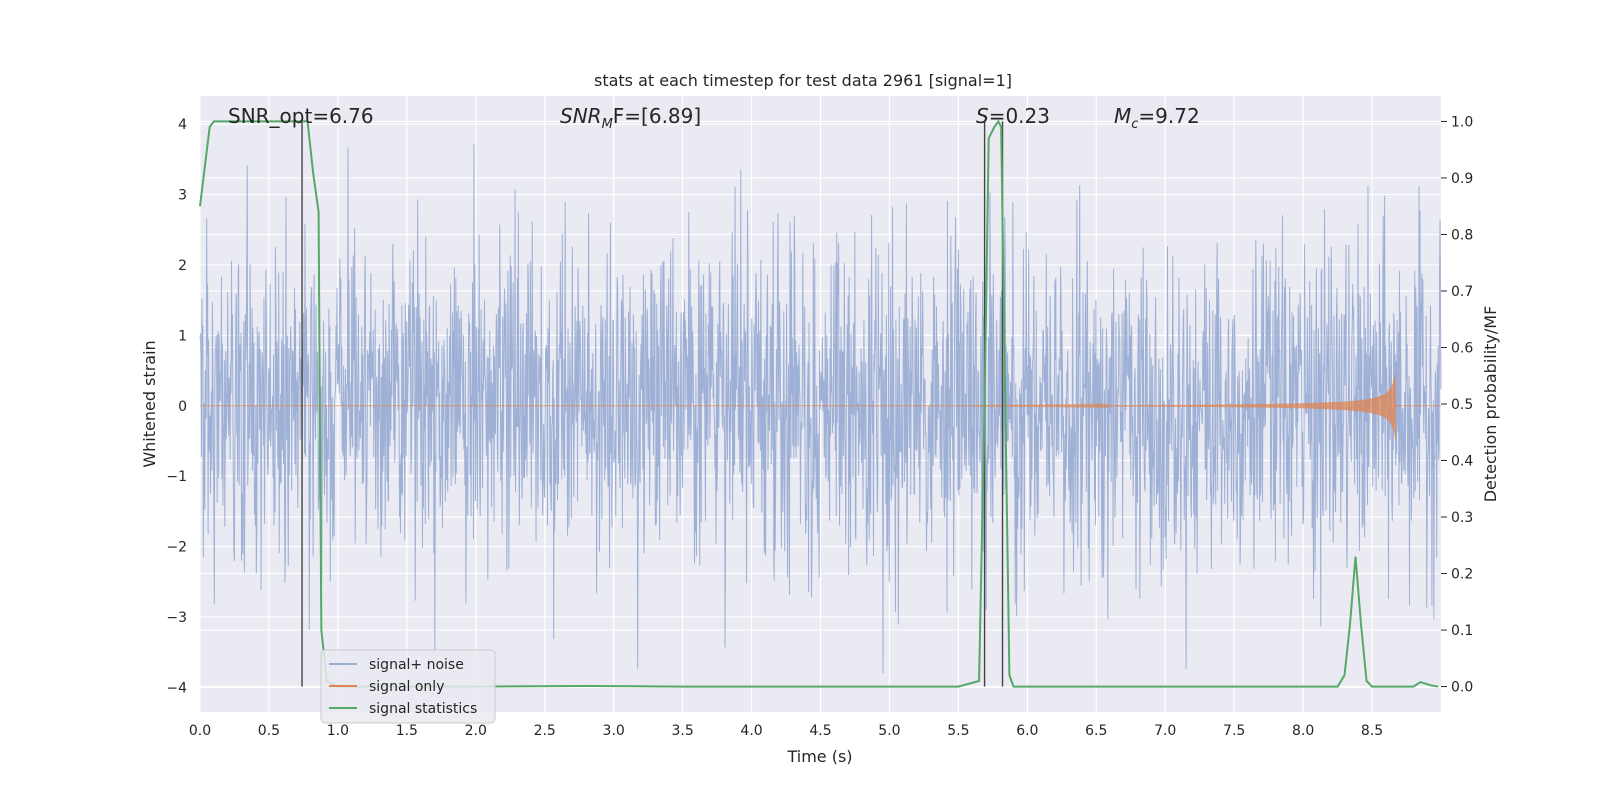 The width and height of the screenshot is (1600, 800). What do you see at coordinates (182, 196) in the screenshot?
I see `y-tick-label: 3` at bounding box center [182, 196].